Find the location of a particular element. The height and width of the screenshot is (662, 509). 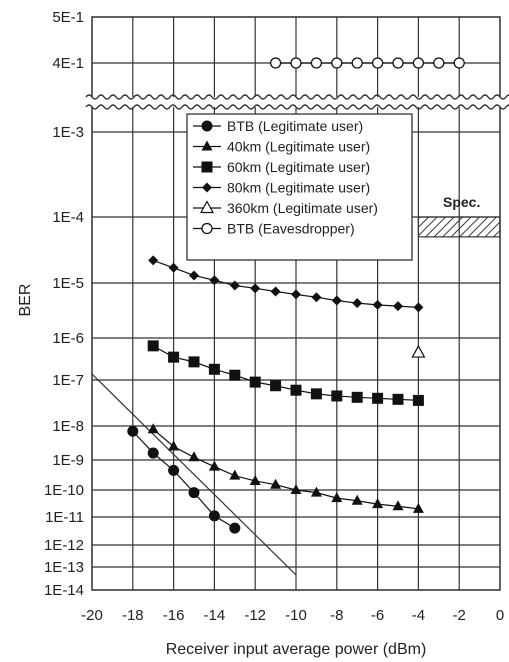

spec-annotation: Spec. is located at coordinates (461, 202).